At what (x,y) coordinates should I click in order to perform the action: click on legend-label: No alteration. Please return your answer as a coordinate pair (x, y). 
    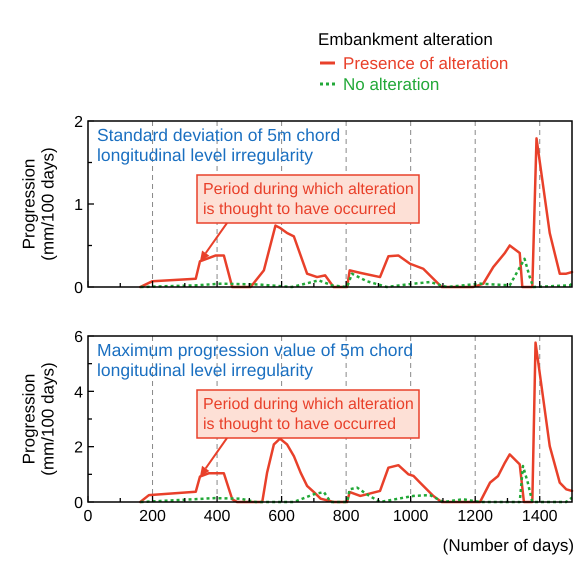
    Looking at the image, I should click on (391, 84).